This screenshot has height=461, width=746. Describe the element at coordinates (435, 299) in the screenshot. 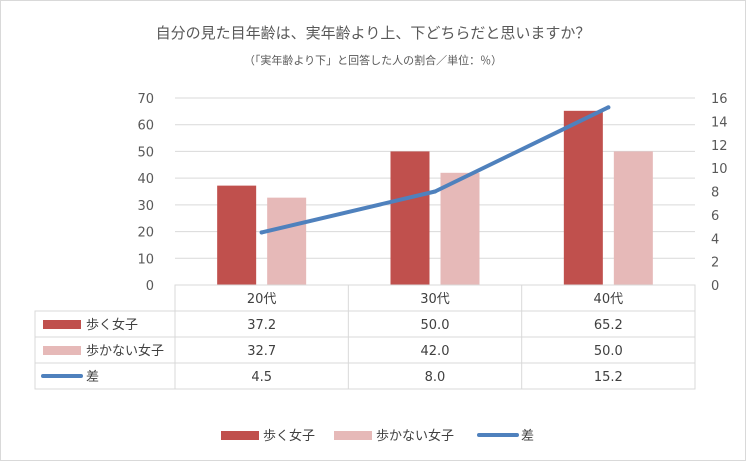

I see `category-label: 30代` at that location.